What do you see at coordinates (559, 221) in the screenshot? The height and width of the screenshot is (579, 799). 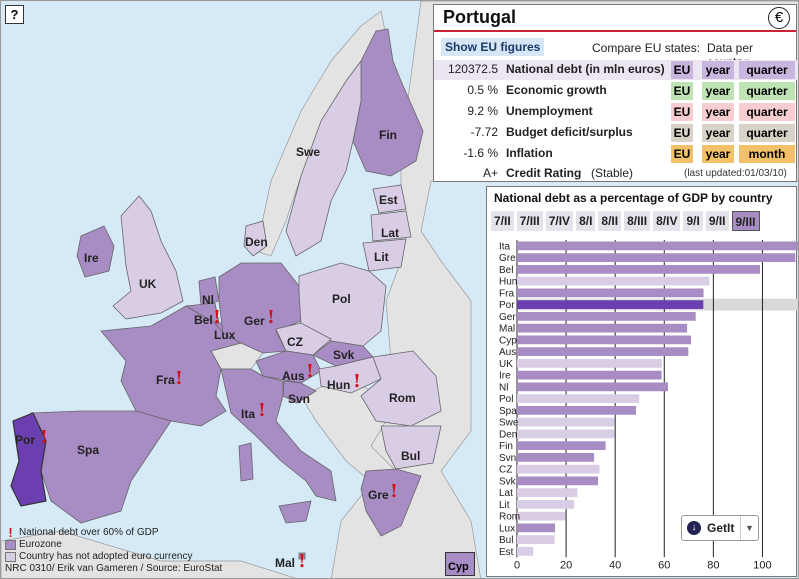 I see `tab-period: 7/IV` at bounding box center [559, 221].